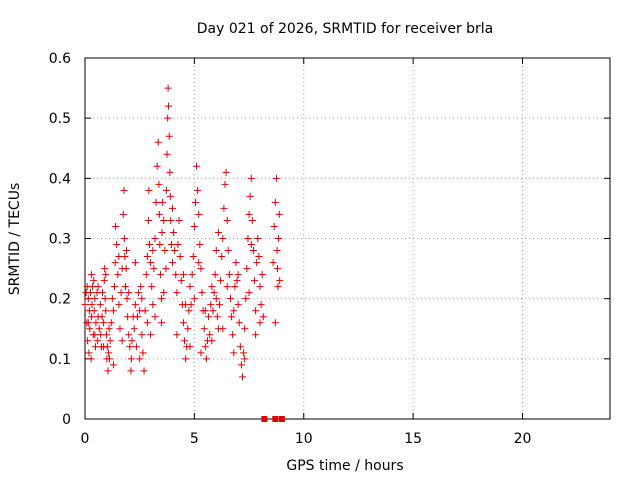 The image size is (640, 480). I want to click on zero-markers, so click(273, 419).